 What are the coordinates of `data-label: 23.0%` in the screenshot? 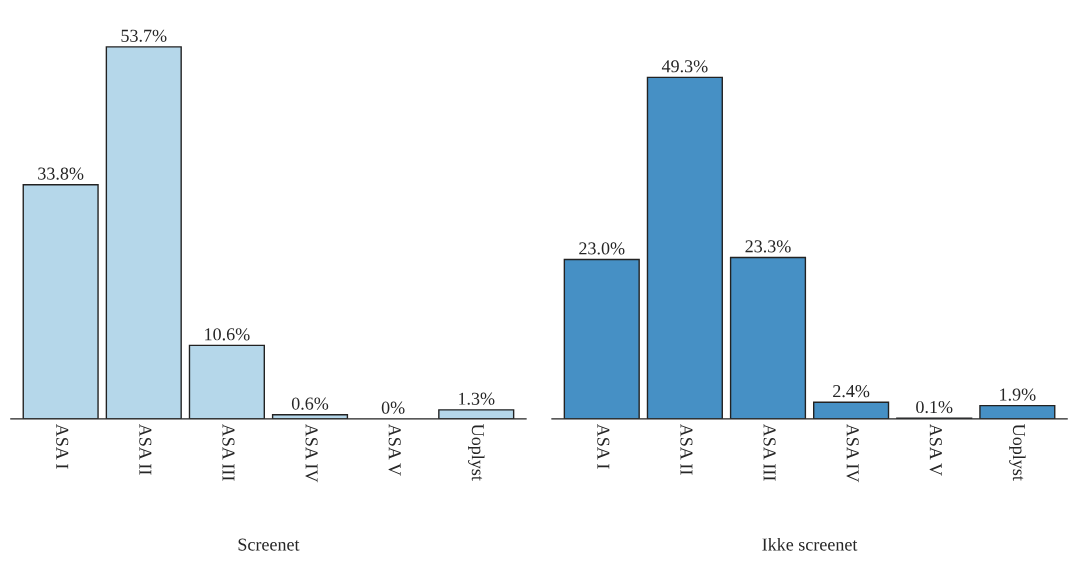 It's located at (602, 248).